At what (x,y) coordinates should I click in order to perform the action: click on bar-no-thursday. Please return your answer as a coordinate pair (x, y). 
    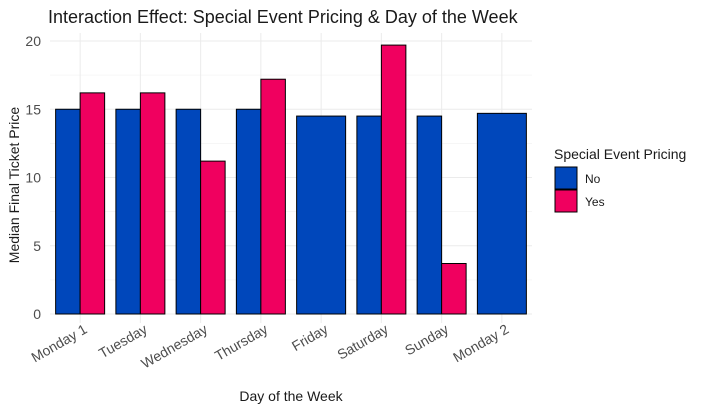
    Looking at the image, I should click on (248, 211).